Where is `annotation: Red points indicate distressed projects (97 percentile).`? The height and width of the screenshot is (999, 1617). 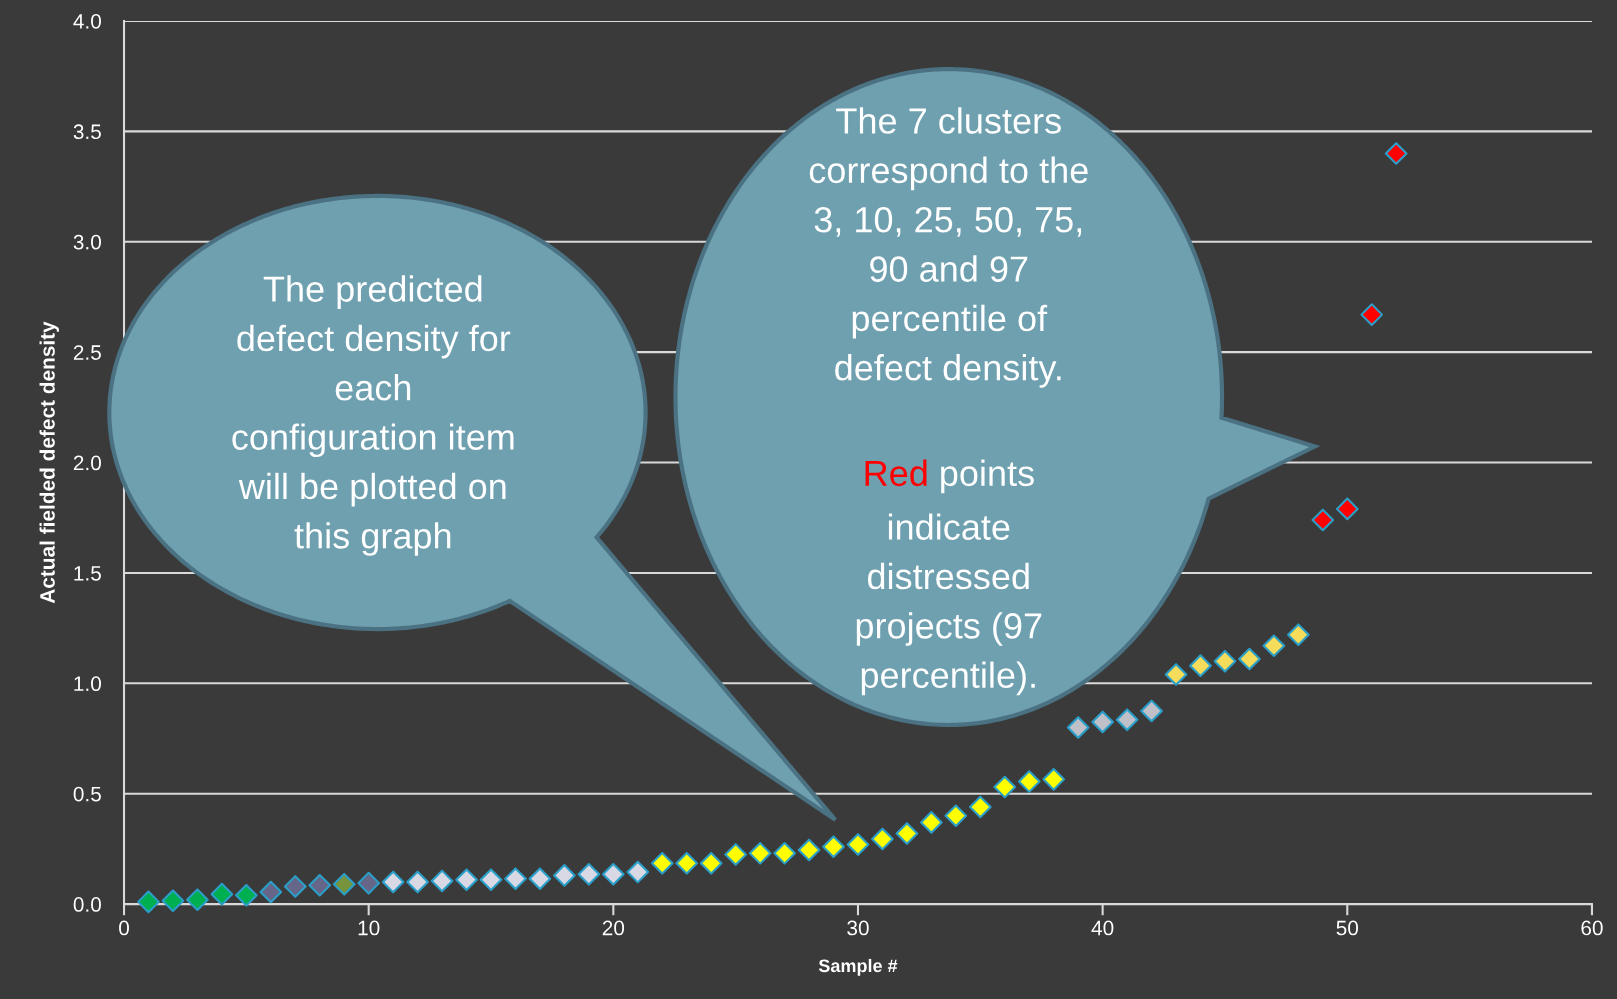
annotation: Red points indicate distressed projects (97 percentile). is located at coordinates (949, 577).